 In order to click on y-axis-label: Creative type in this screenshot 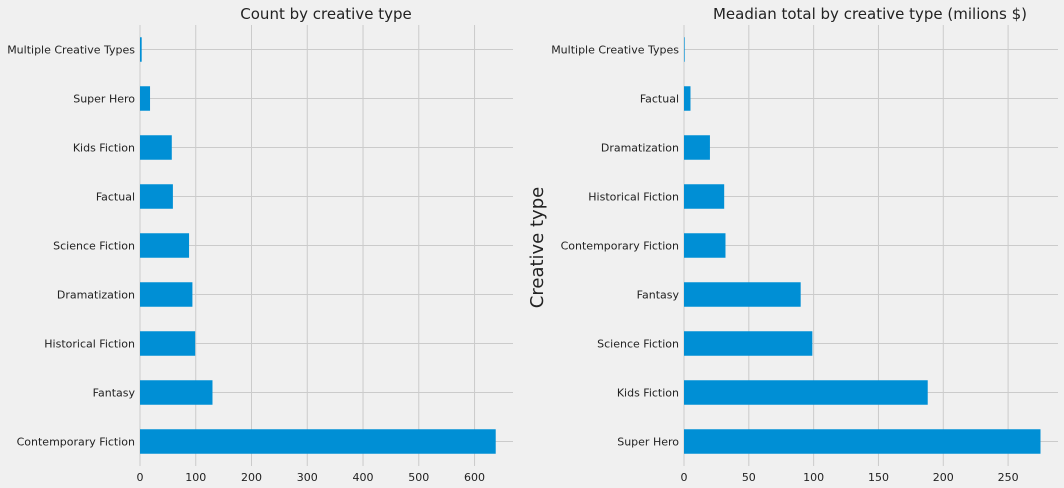, I will do `click(537, 247)`.